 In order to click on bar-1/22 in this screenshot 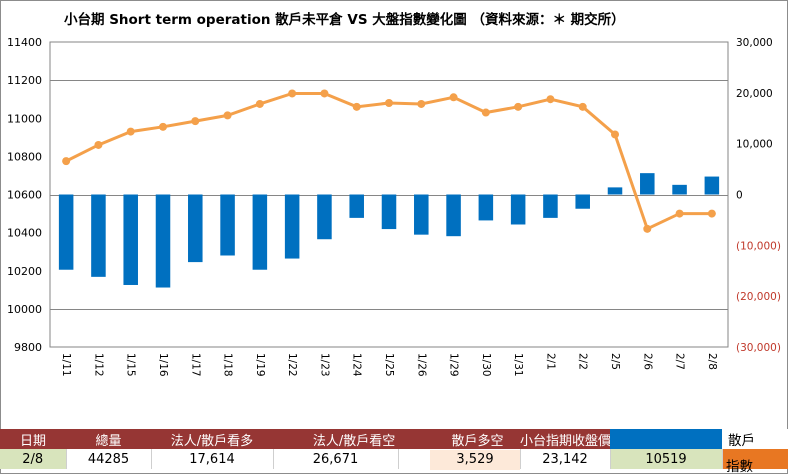, I will do `click(292, 226)`.